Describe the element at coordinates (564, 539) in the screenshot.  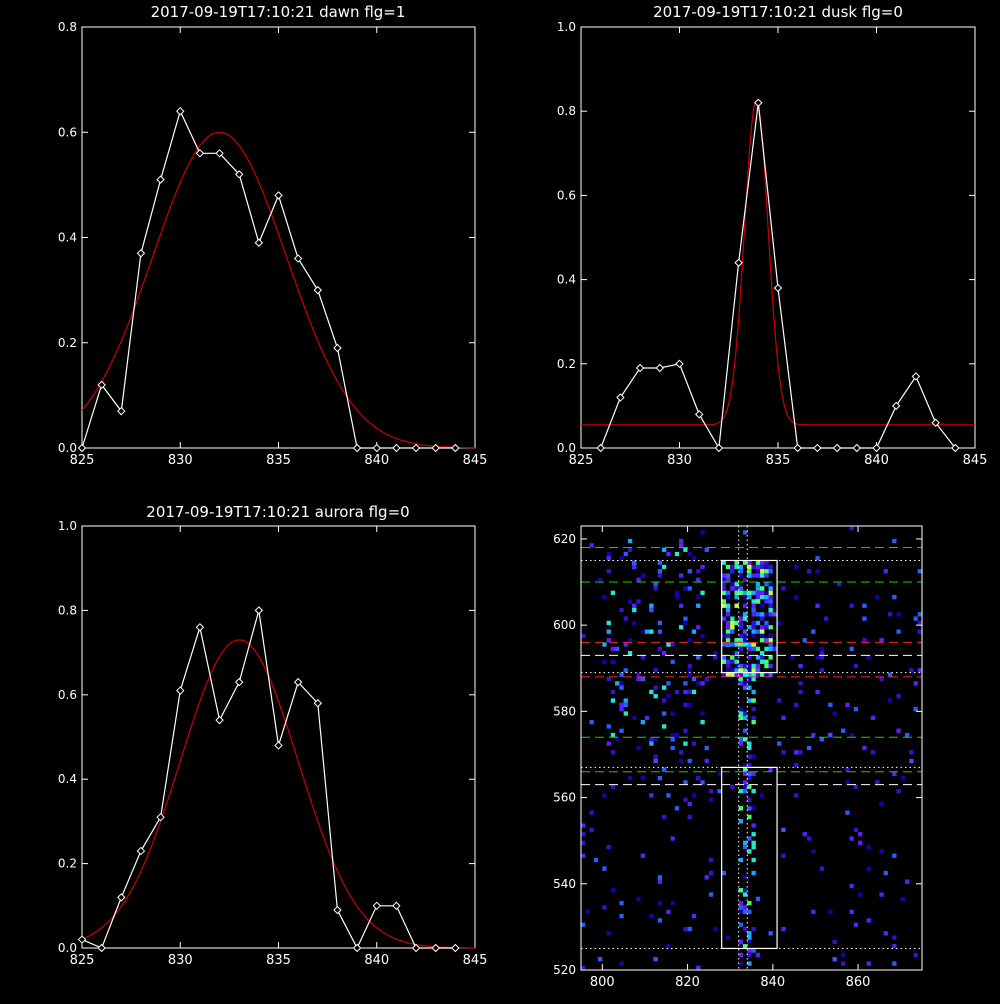
I see `y-tick-label: 620` at that location.